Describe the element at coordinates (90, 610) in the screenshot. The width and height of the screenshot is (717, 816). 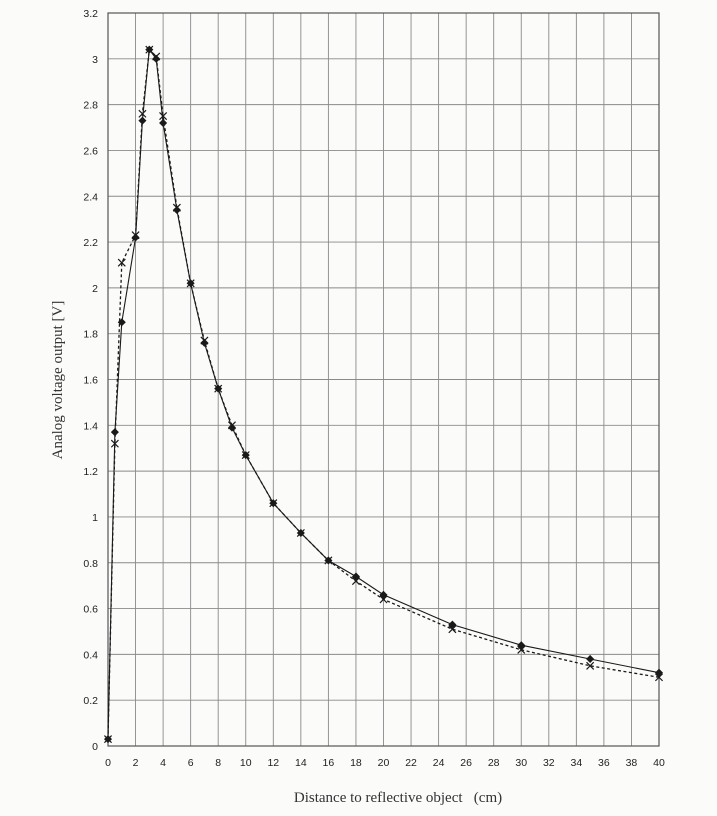
I see `y-tick-label: 0.6` at that location.